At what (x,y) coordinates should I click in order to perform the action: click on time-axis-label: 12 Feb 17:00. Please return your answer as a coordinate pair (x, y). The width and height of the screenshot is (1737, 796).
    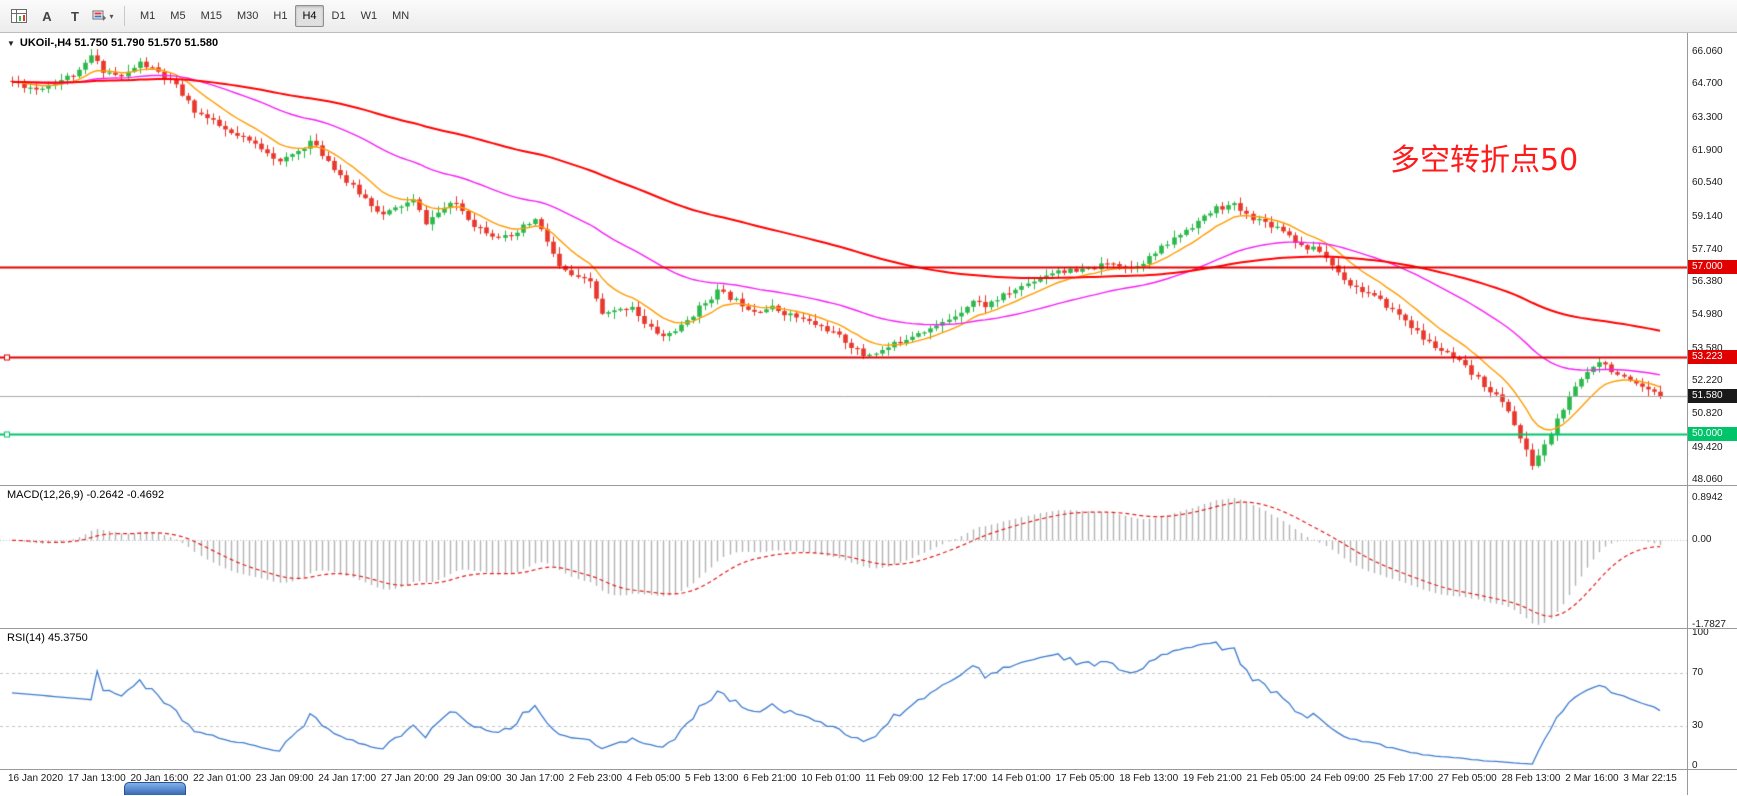
    Looking at the image, I should click on (957, 778).